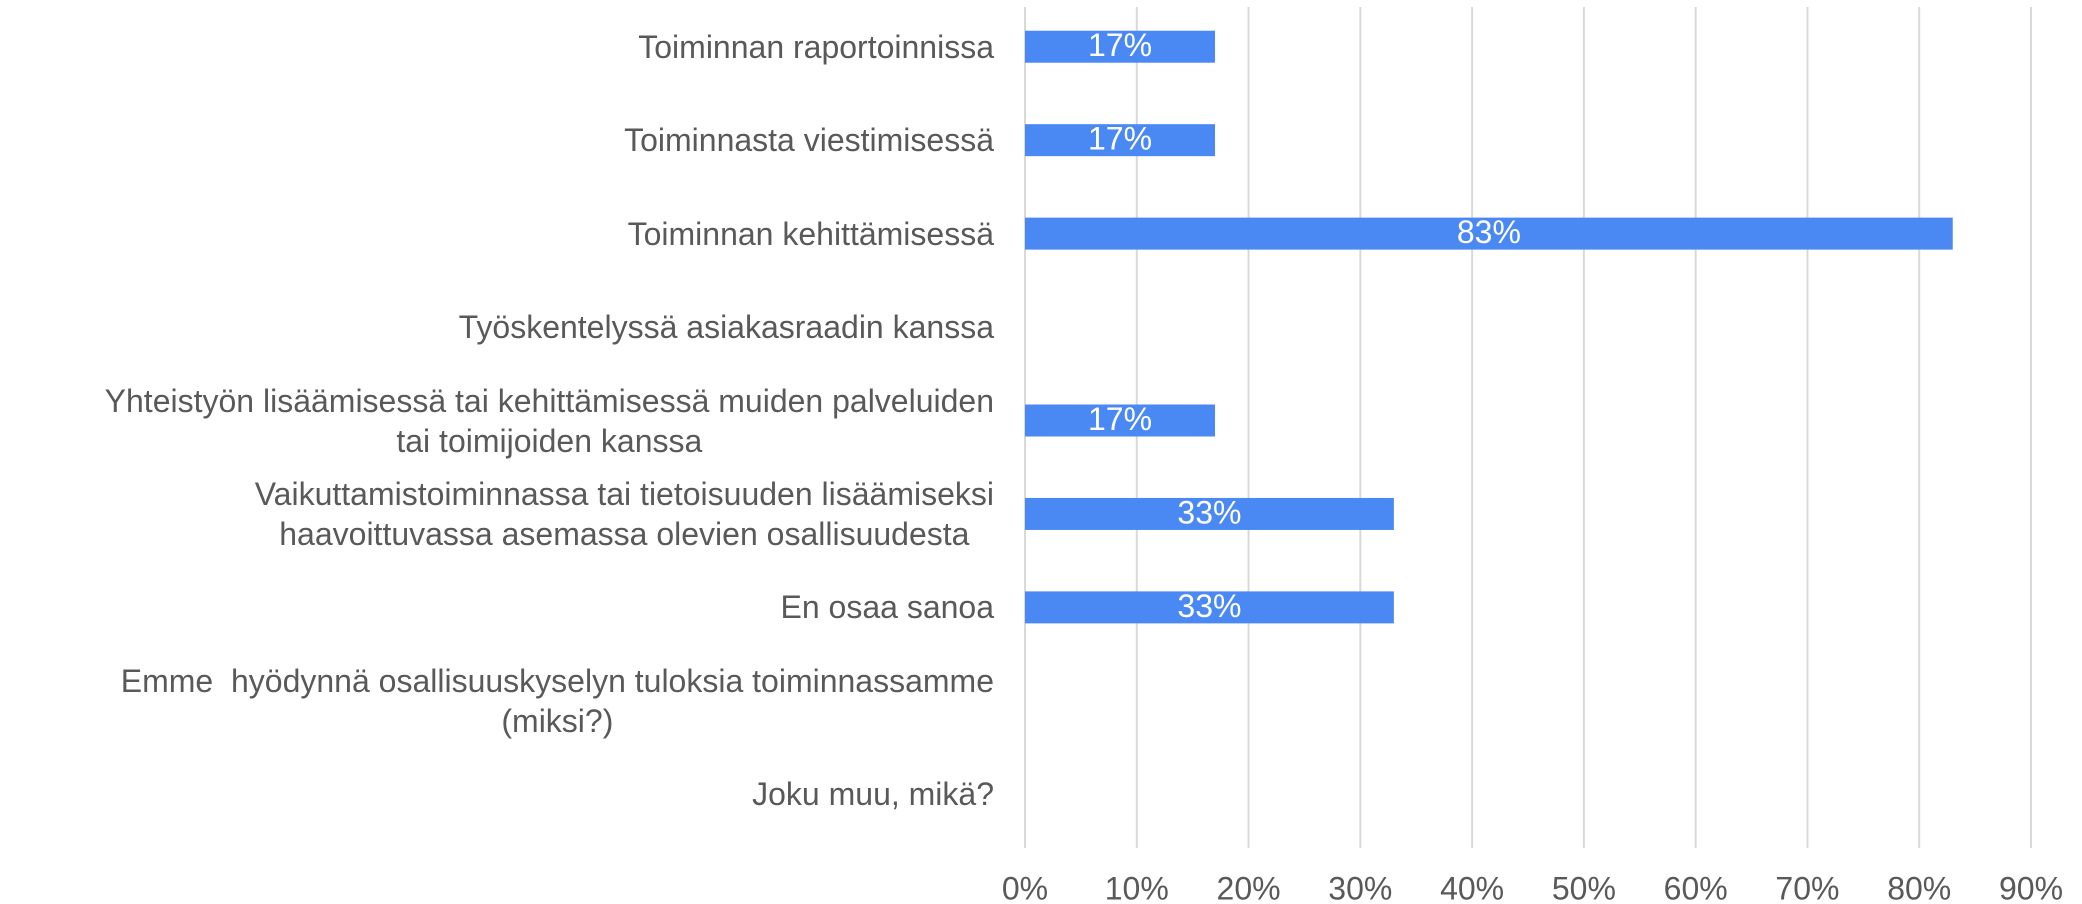  I want to click on x-tick-label: 90%, so click(2031, 887).